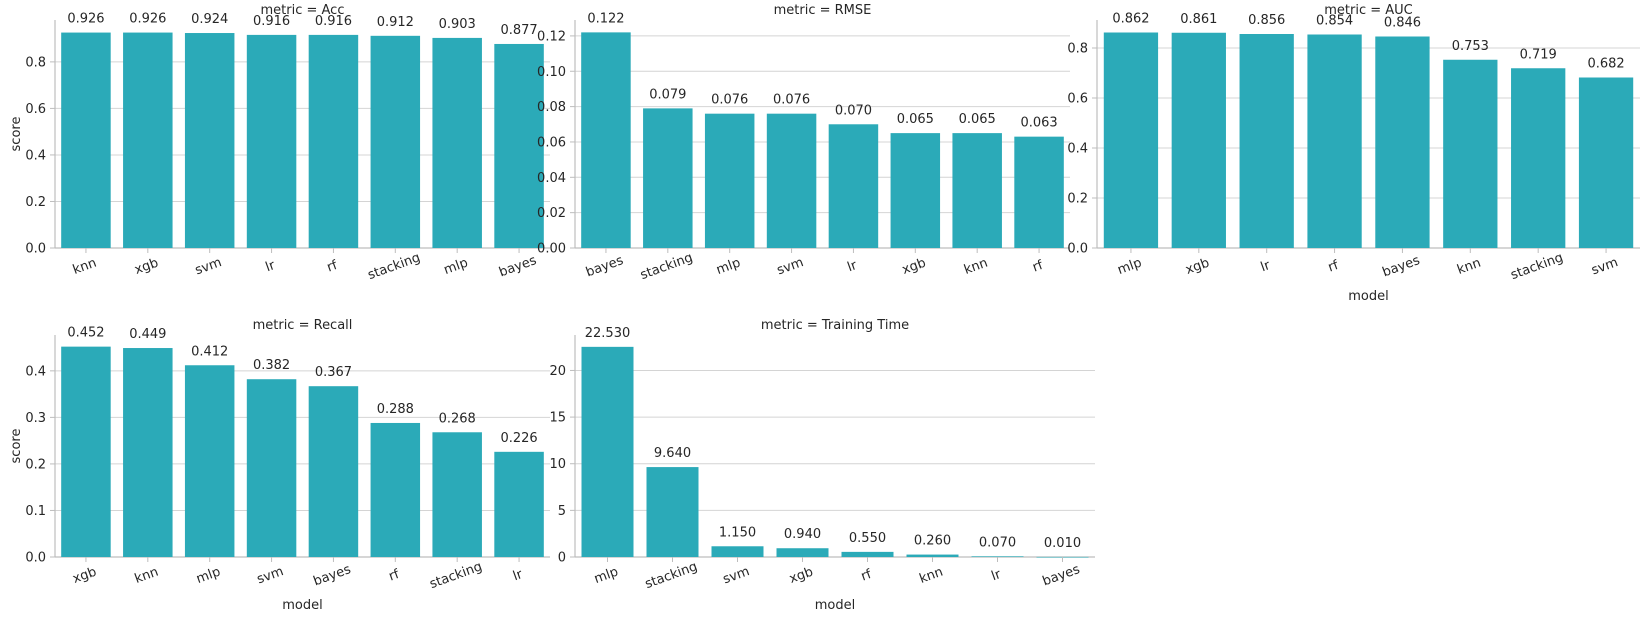 Image resolution: width=1649 pixels, height=622 pixels. I want to click on panel-title: metric = RMSE, so click(823, 10).